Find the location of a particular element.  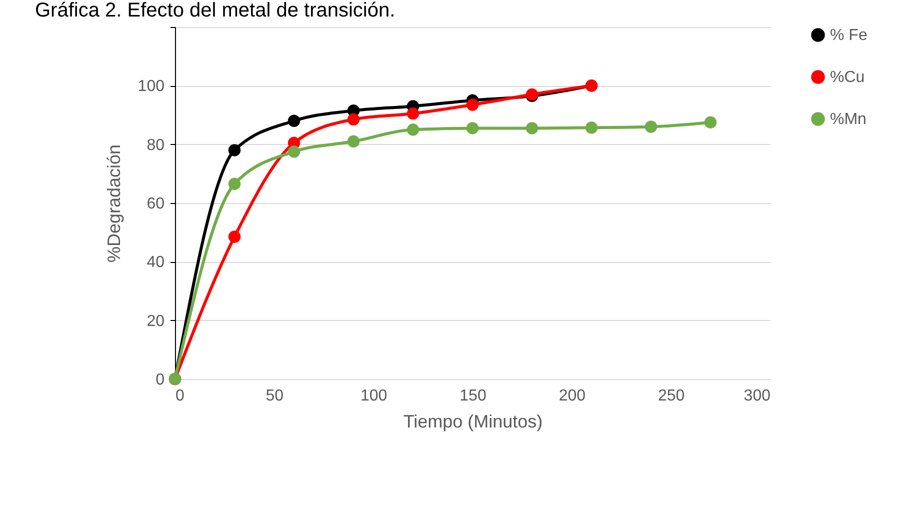

legend-label: %Cu is located at coordinates (847, 77).